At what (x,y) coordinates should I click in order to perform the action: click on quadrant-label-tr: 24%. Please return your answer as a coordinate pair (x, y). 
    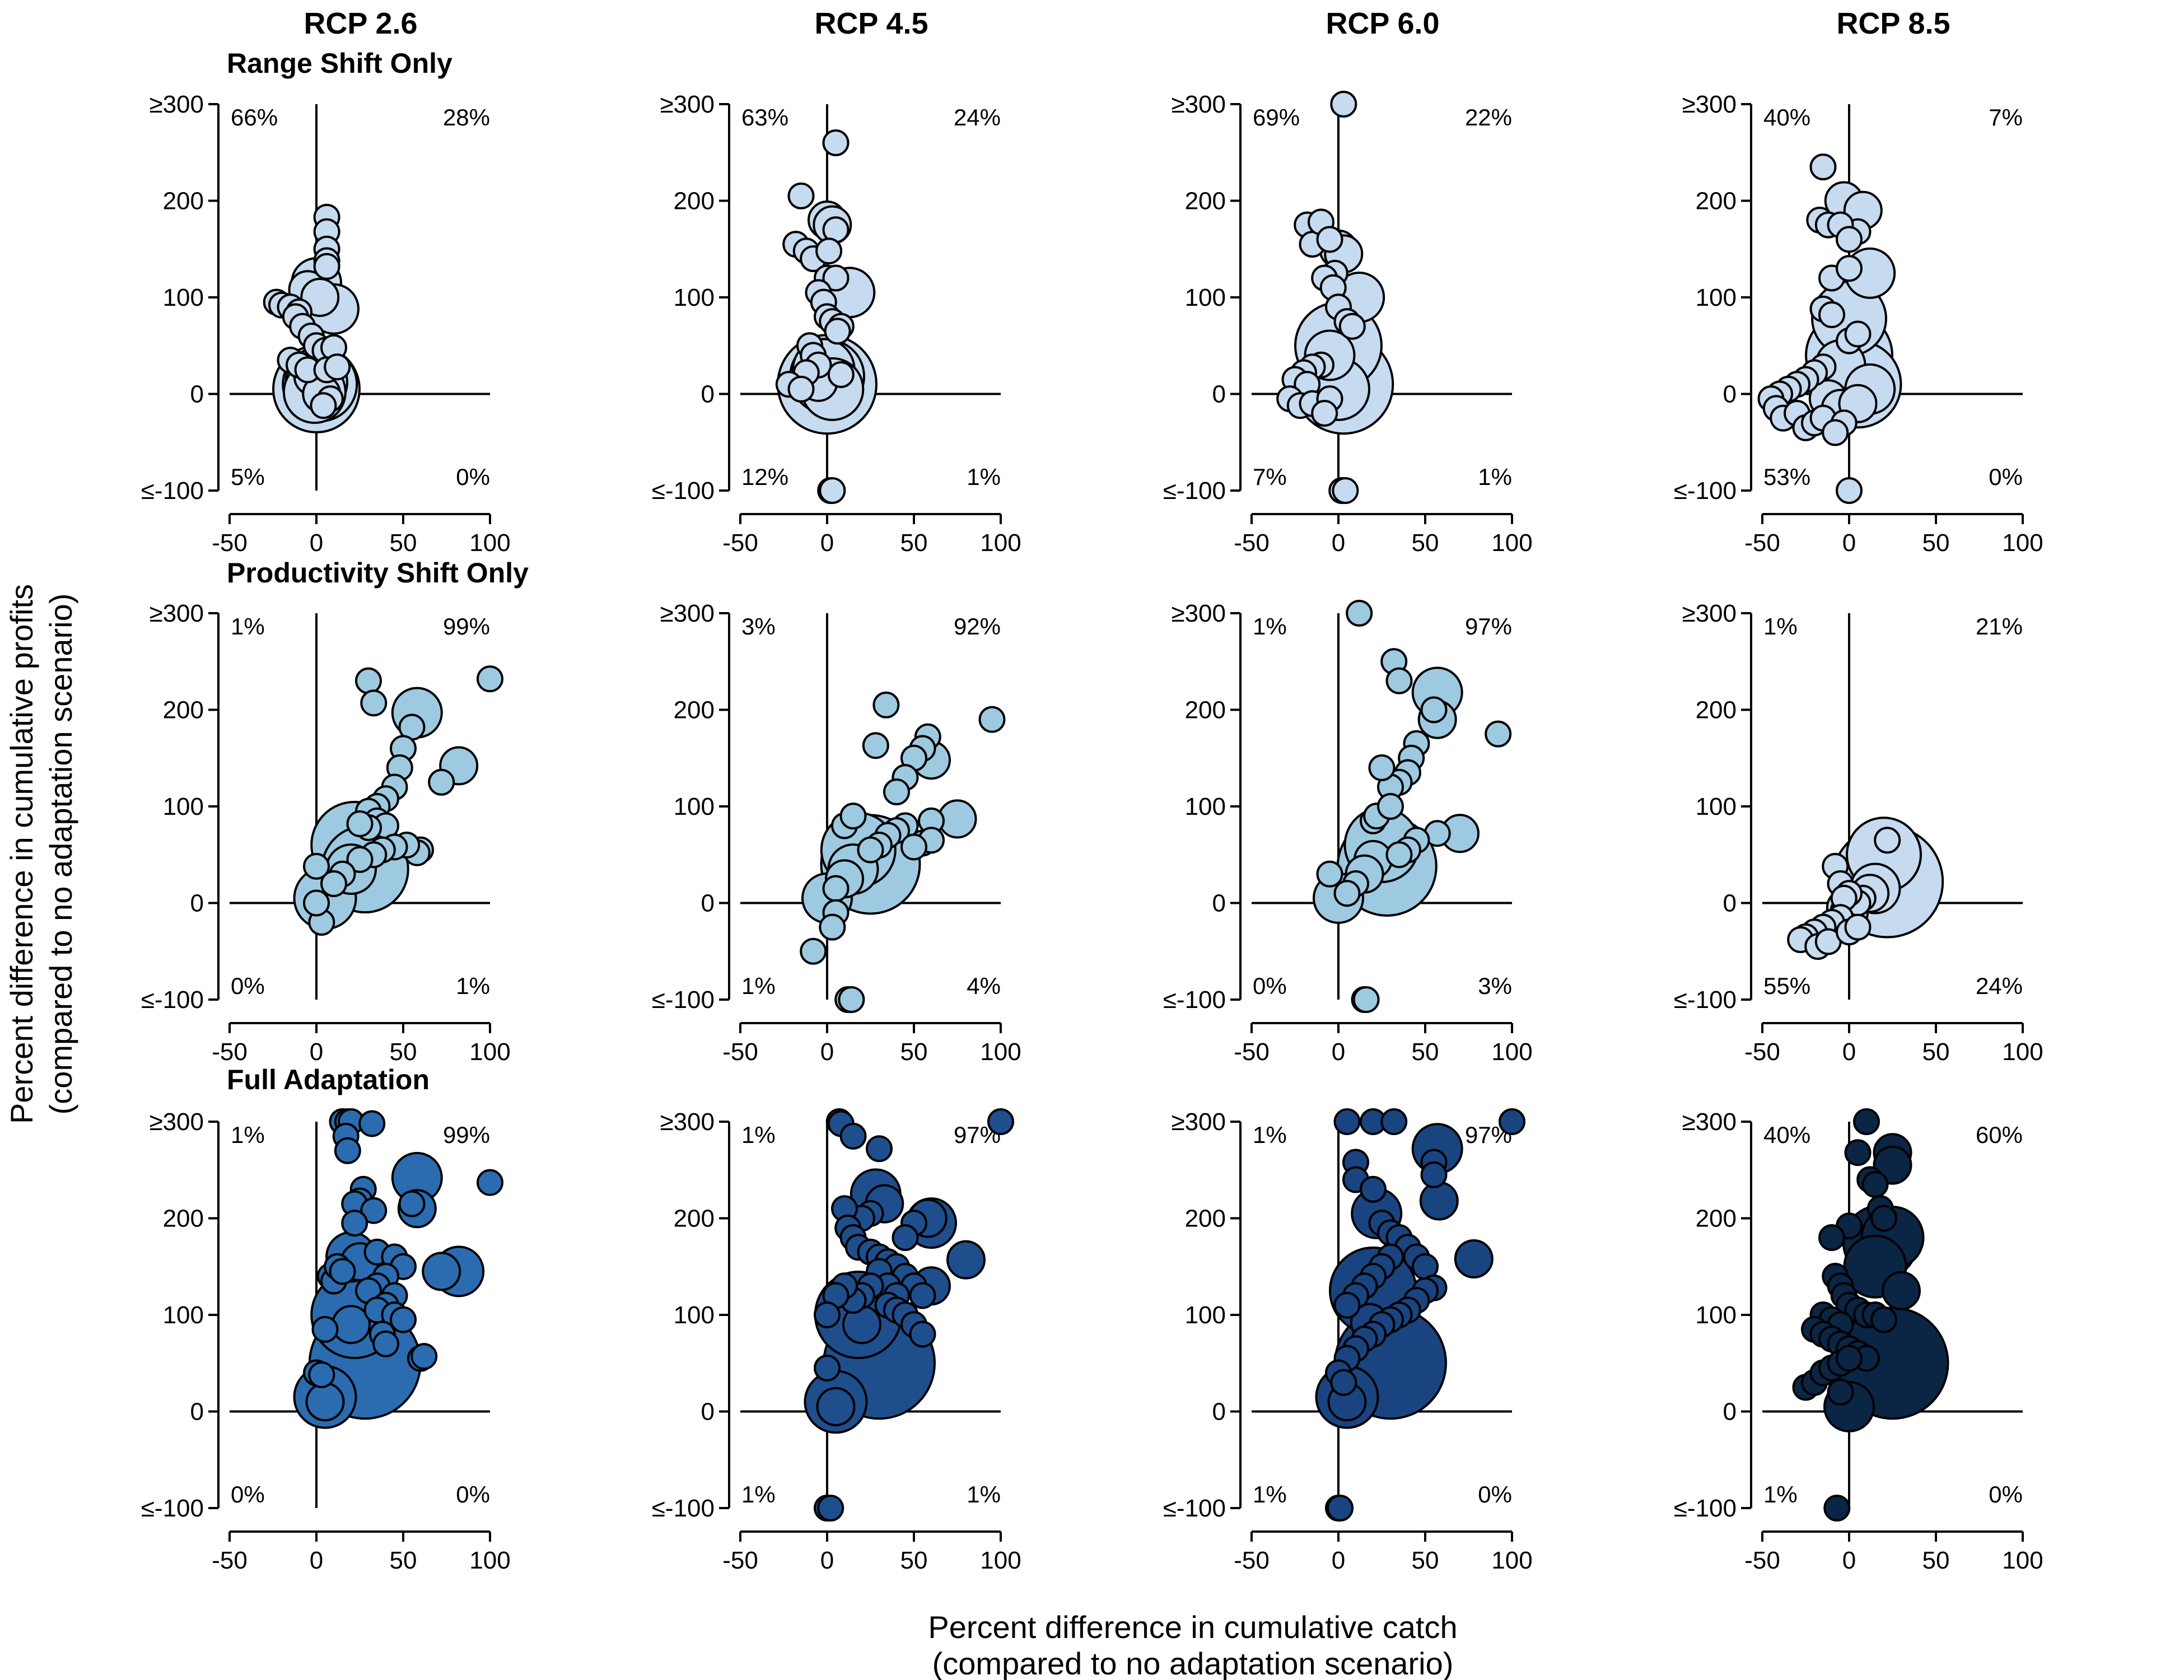
    Looking at the image, I should click on (978, 117).